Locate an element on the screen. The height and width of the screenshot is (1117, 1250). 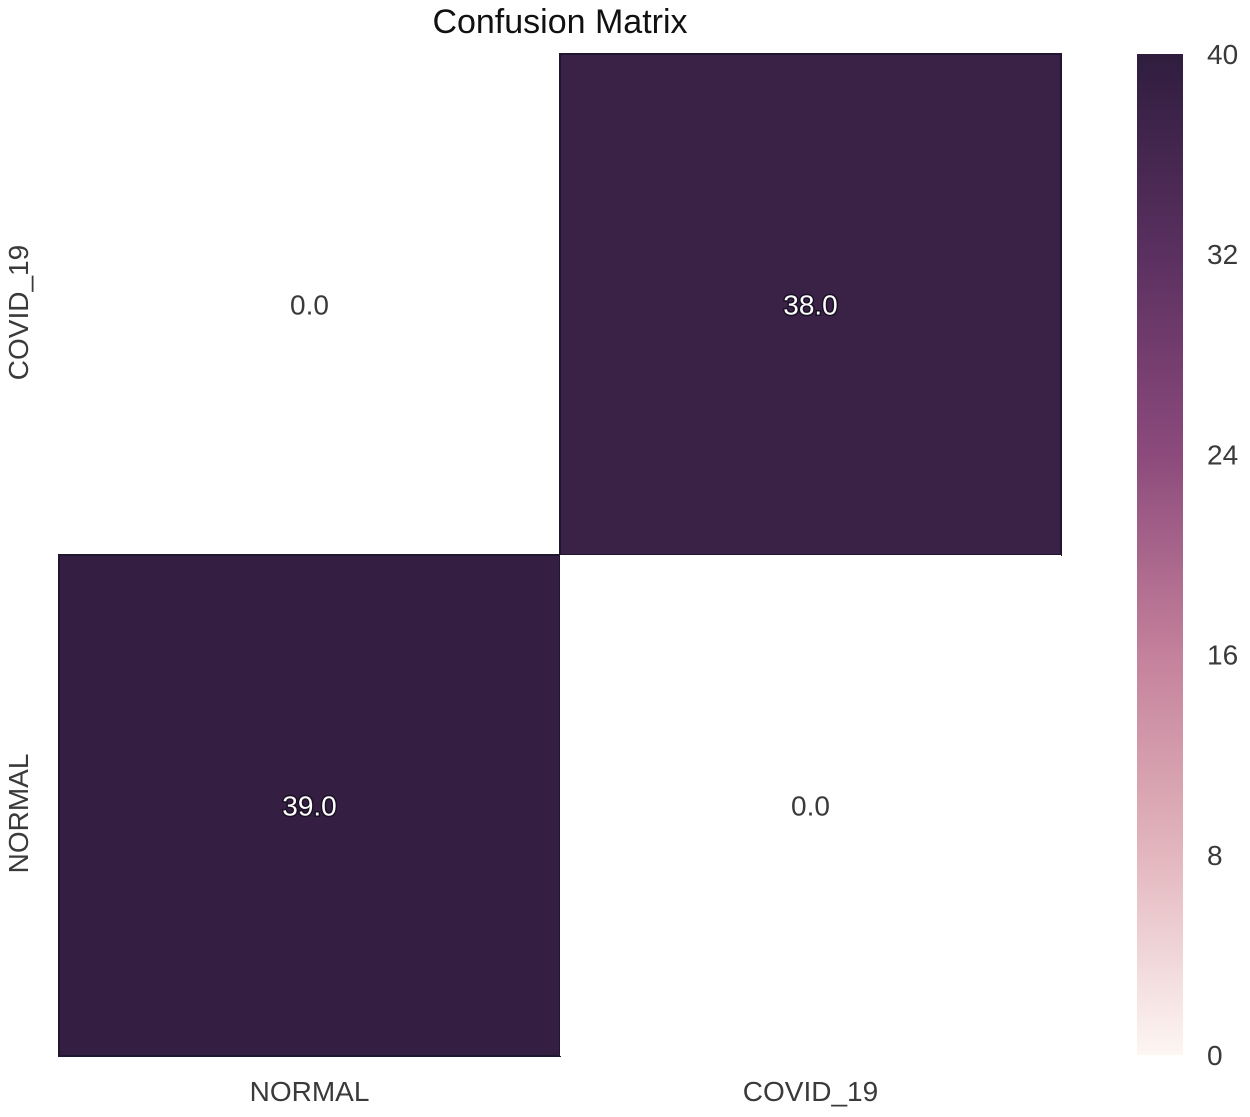
colorbar-tick-label: 40 is located at coordinates (1222, 54).